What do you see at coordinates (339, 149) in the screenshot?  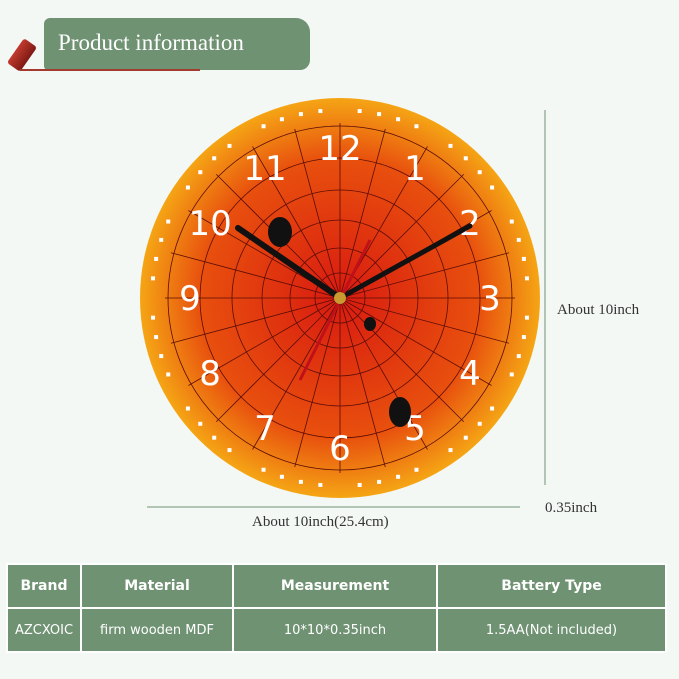 I see `numeral-12: 12` at bounding box center [339, 149].